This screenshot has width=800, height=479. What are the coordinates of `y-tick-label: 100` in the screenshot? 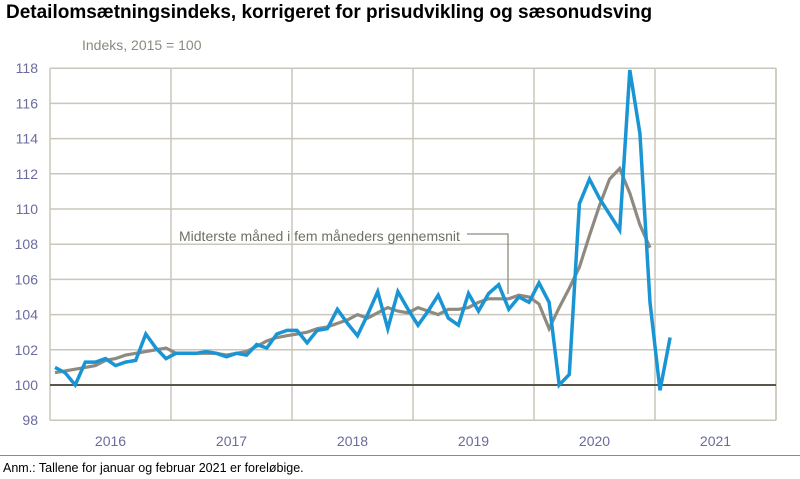 It's located at (27, 385).